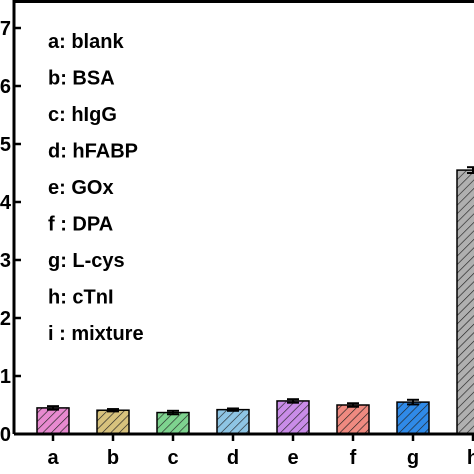  I want to click on x-tick-label-b: b, so click(113, 458).